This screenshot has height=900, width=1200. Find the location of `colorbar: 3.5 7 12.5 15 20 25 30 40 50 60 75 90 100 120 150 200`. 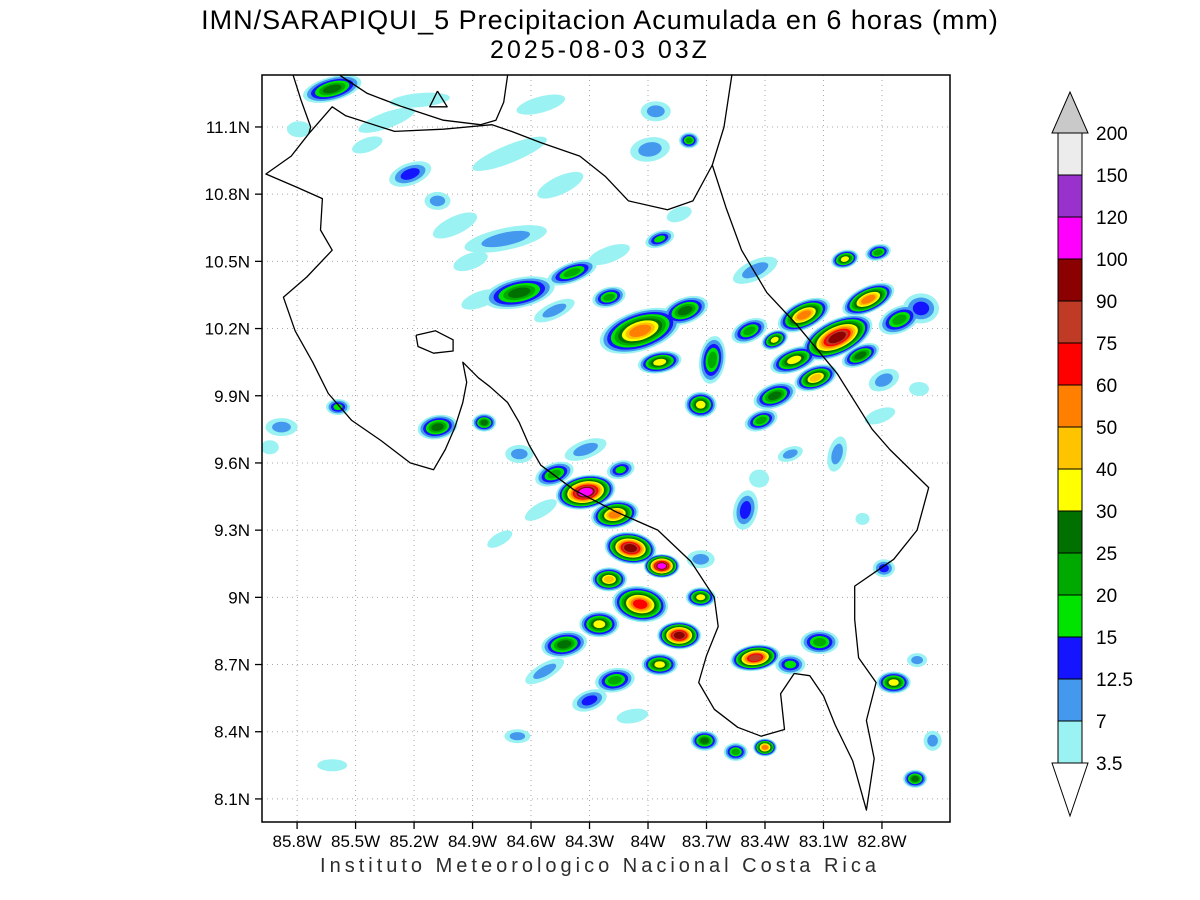

colorbar: 3.5 7 12.5 15 20 25 30 40 50 60 75 90 100 120 150 200 is located at coordinates (1092, 454).